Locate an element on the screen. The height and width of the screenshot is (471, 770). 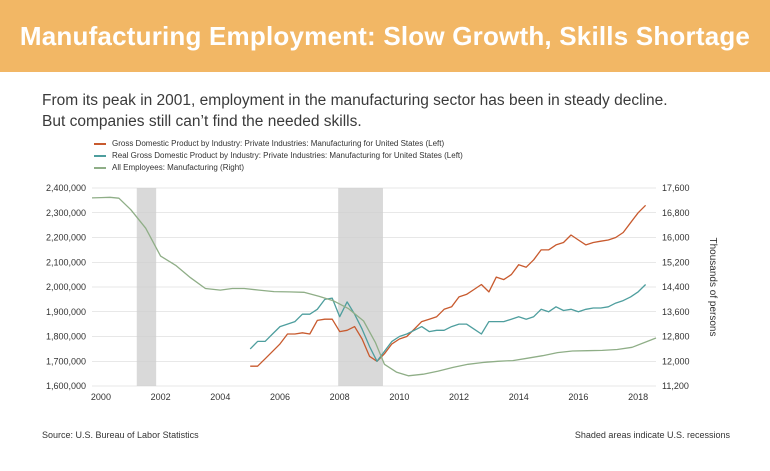
x-tick-label: 2016 is located at coordinates (578, 397).